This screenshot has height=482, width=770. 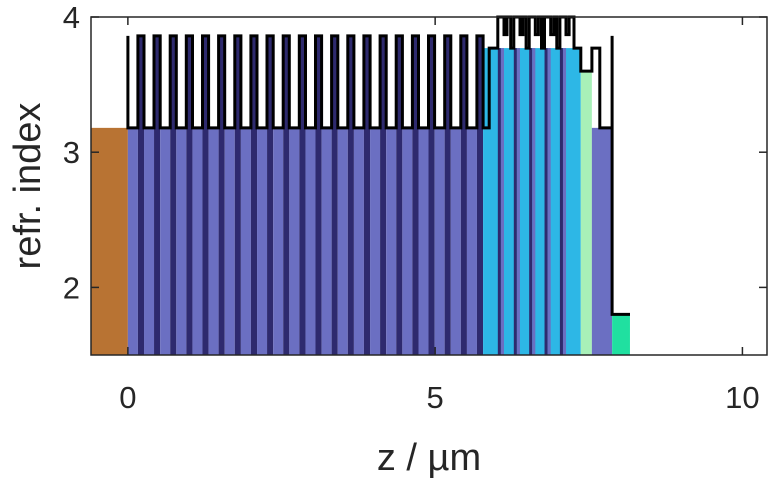 I want to click on spacer-layer, so click(x=586, y=213).